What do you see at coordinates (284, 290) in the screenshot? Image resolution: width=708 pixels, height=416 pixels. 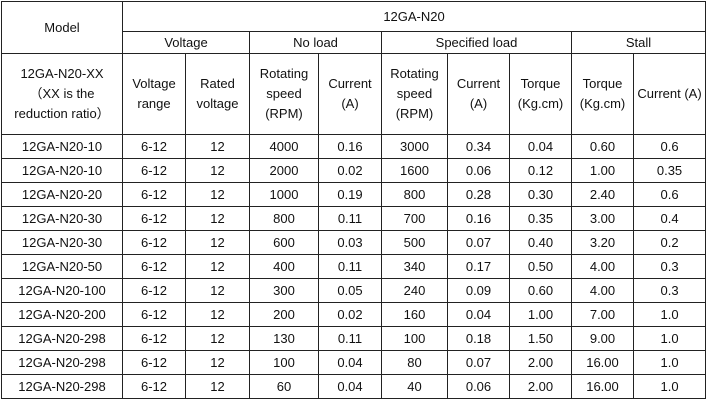 I see `cell-noload-speed: 300` at bounding box center [284, 290].